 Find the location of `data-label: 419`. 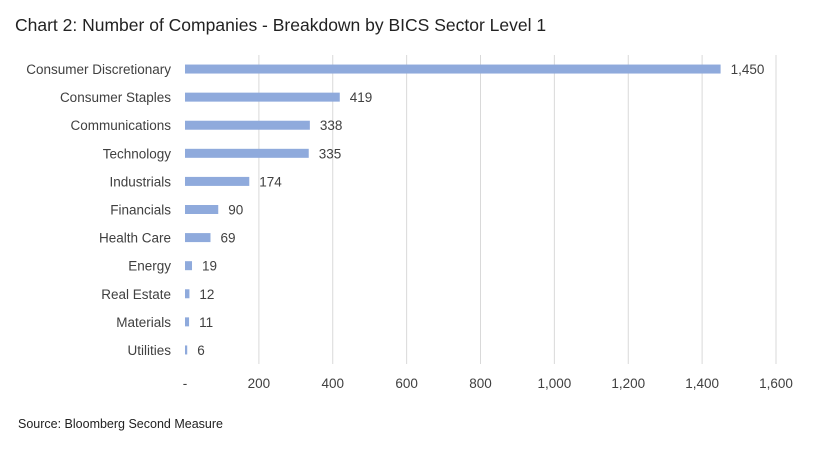

data-label: 419 is located at coordinates (361, 97).